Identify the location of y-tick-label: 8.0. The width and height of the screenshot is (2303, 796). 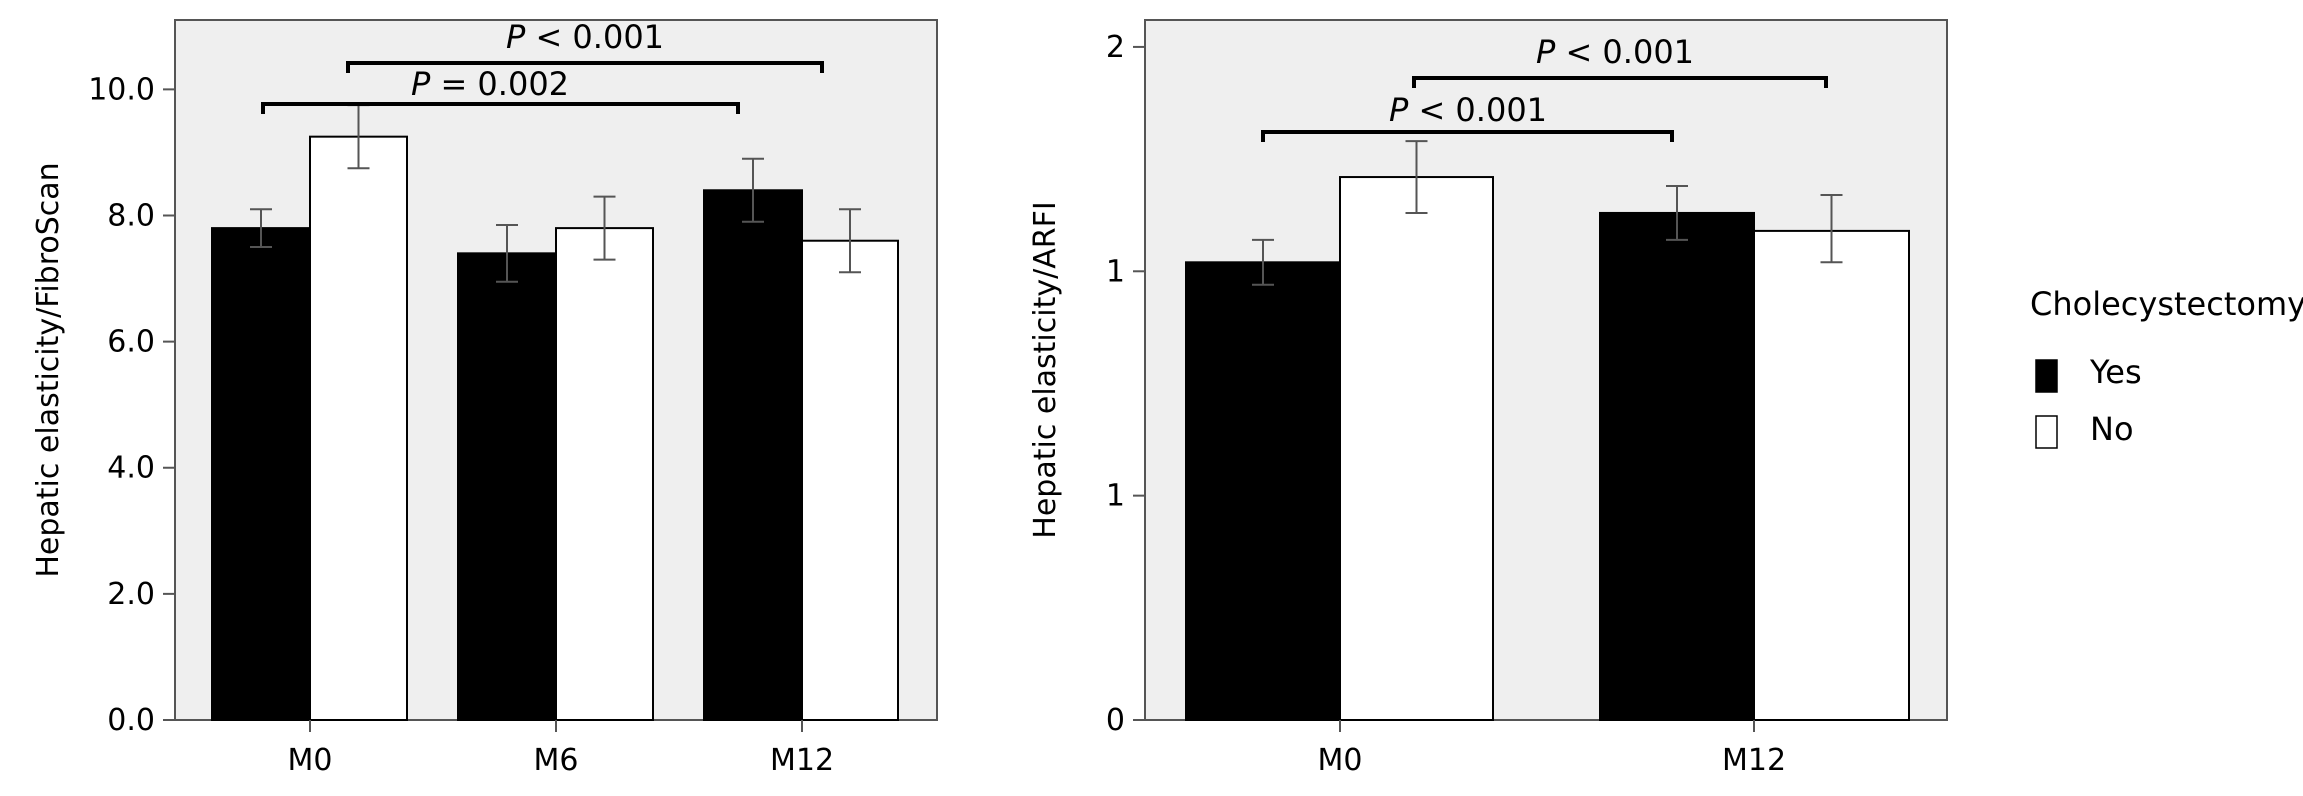
(131, 215).